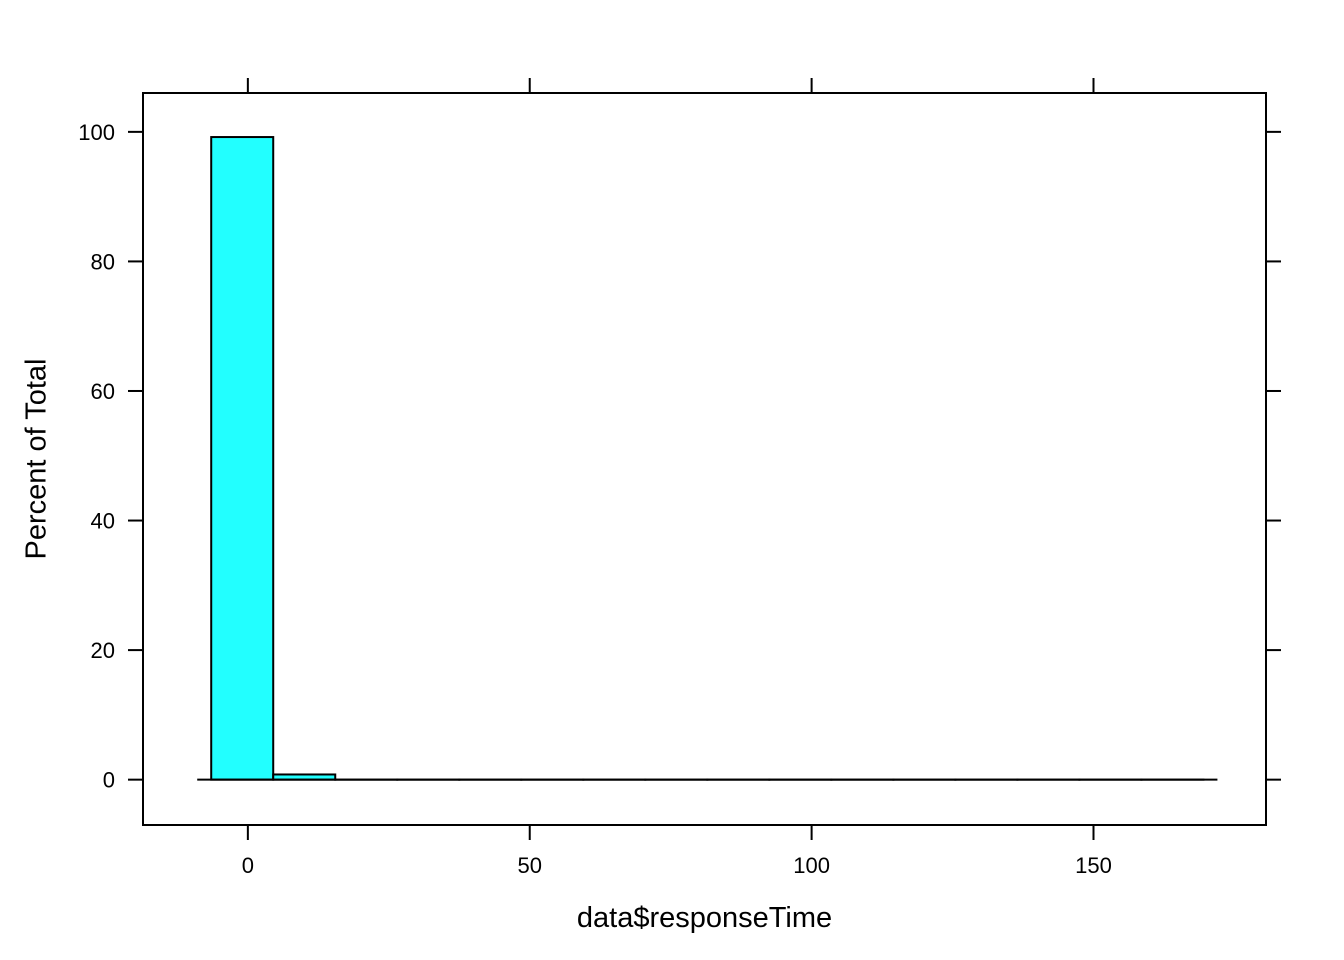 Image resolution: width=1344 pixels, height=960 pixels. Describe the element at coordinates (109, 780) in the screenshot. I see `y-tick-label: 0` at that location.